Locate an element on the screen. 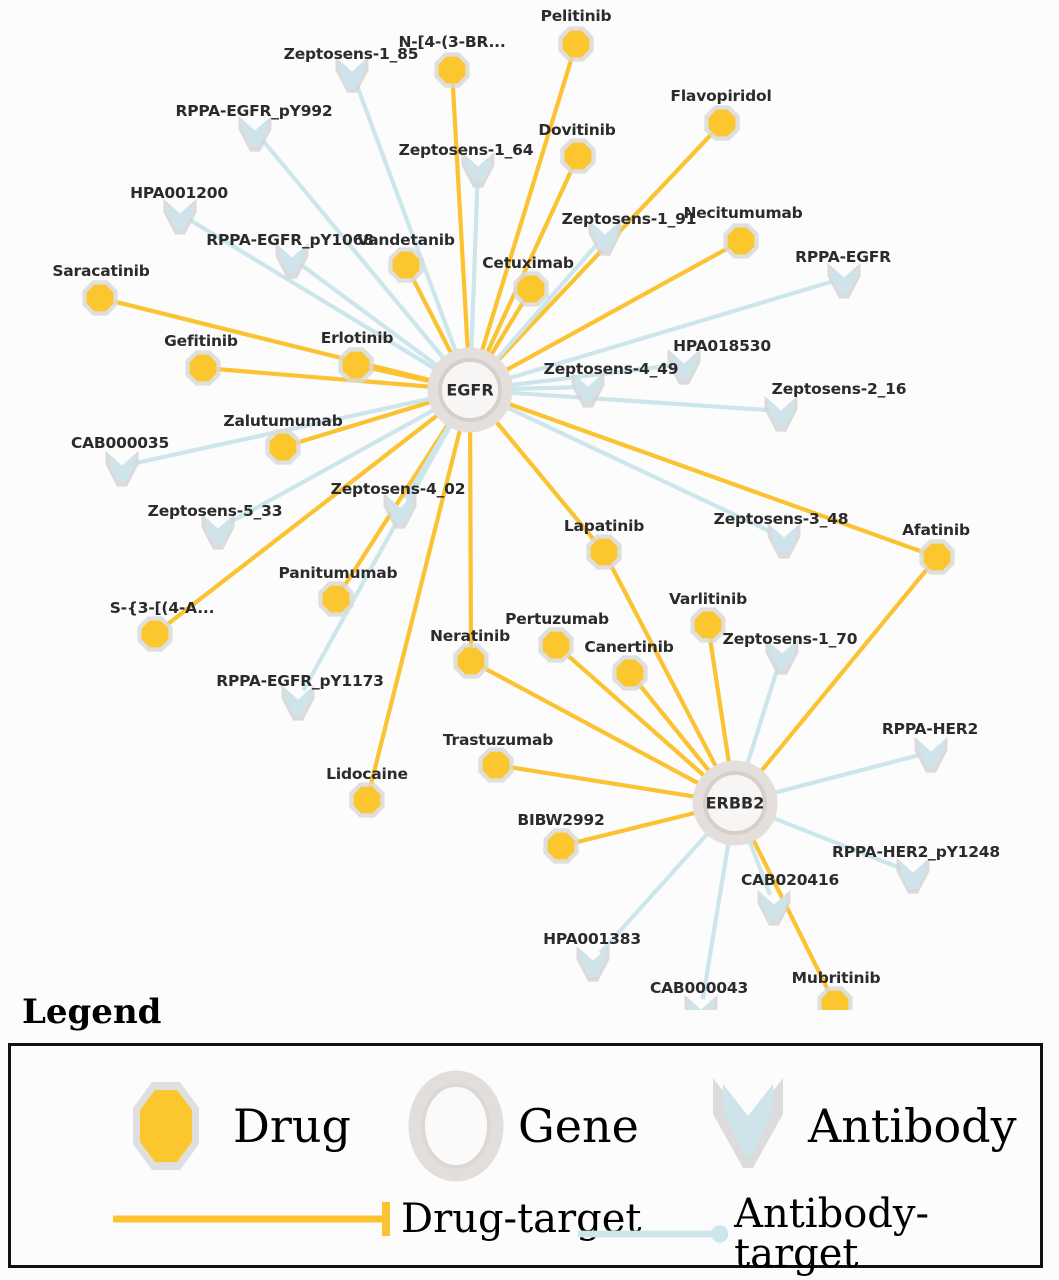  legend-item-antibody-target: Antibody-target is located at coordinates (808, 1234).